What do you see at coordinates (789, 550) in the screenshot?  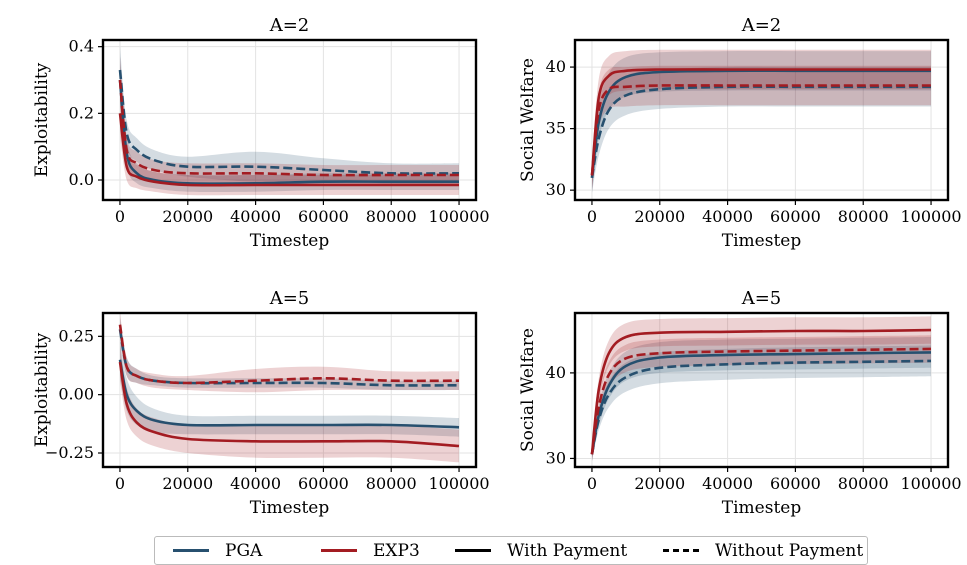 I see `legend-label-without-payment: Without Payment` at bounding box center [789, 550].